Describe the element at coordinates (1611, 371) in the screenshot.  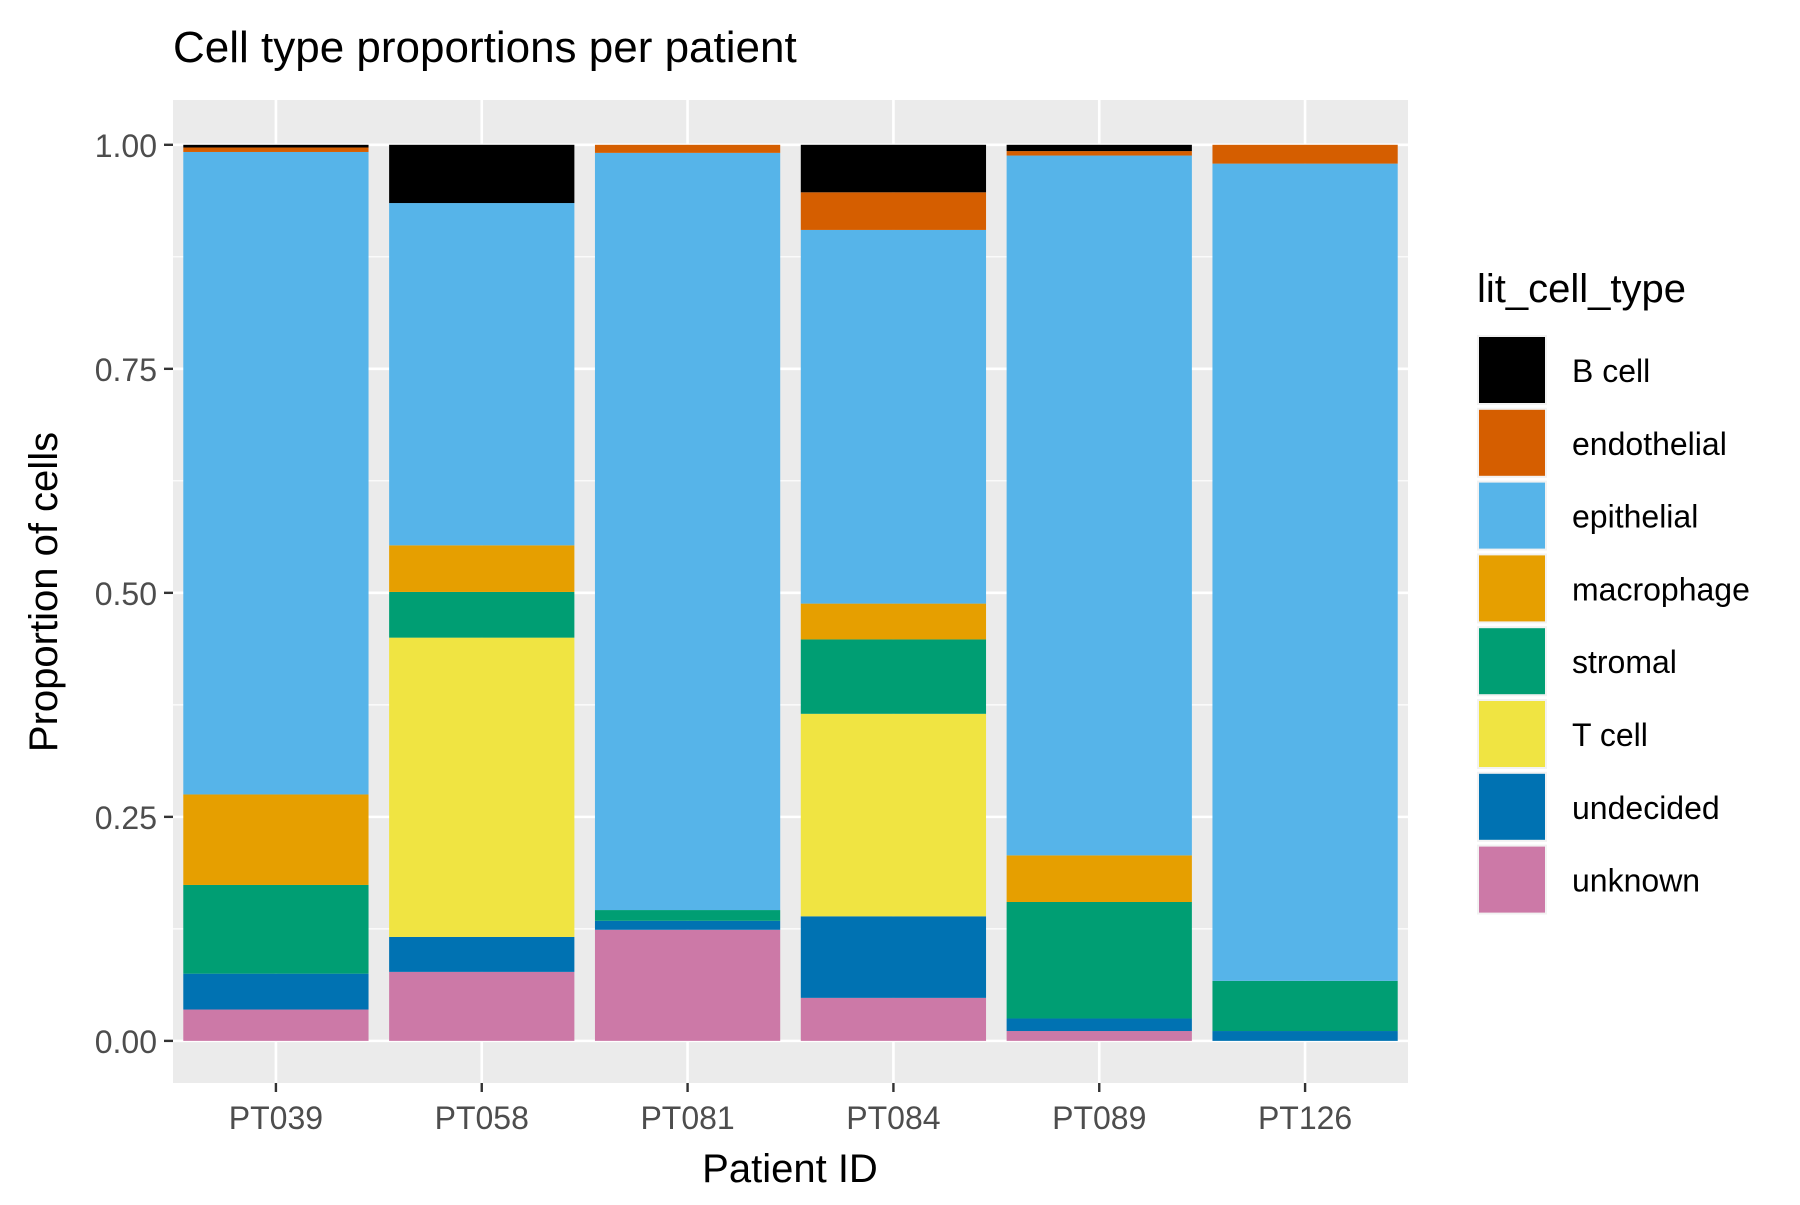
I see `legend-label: B cell` at that location.